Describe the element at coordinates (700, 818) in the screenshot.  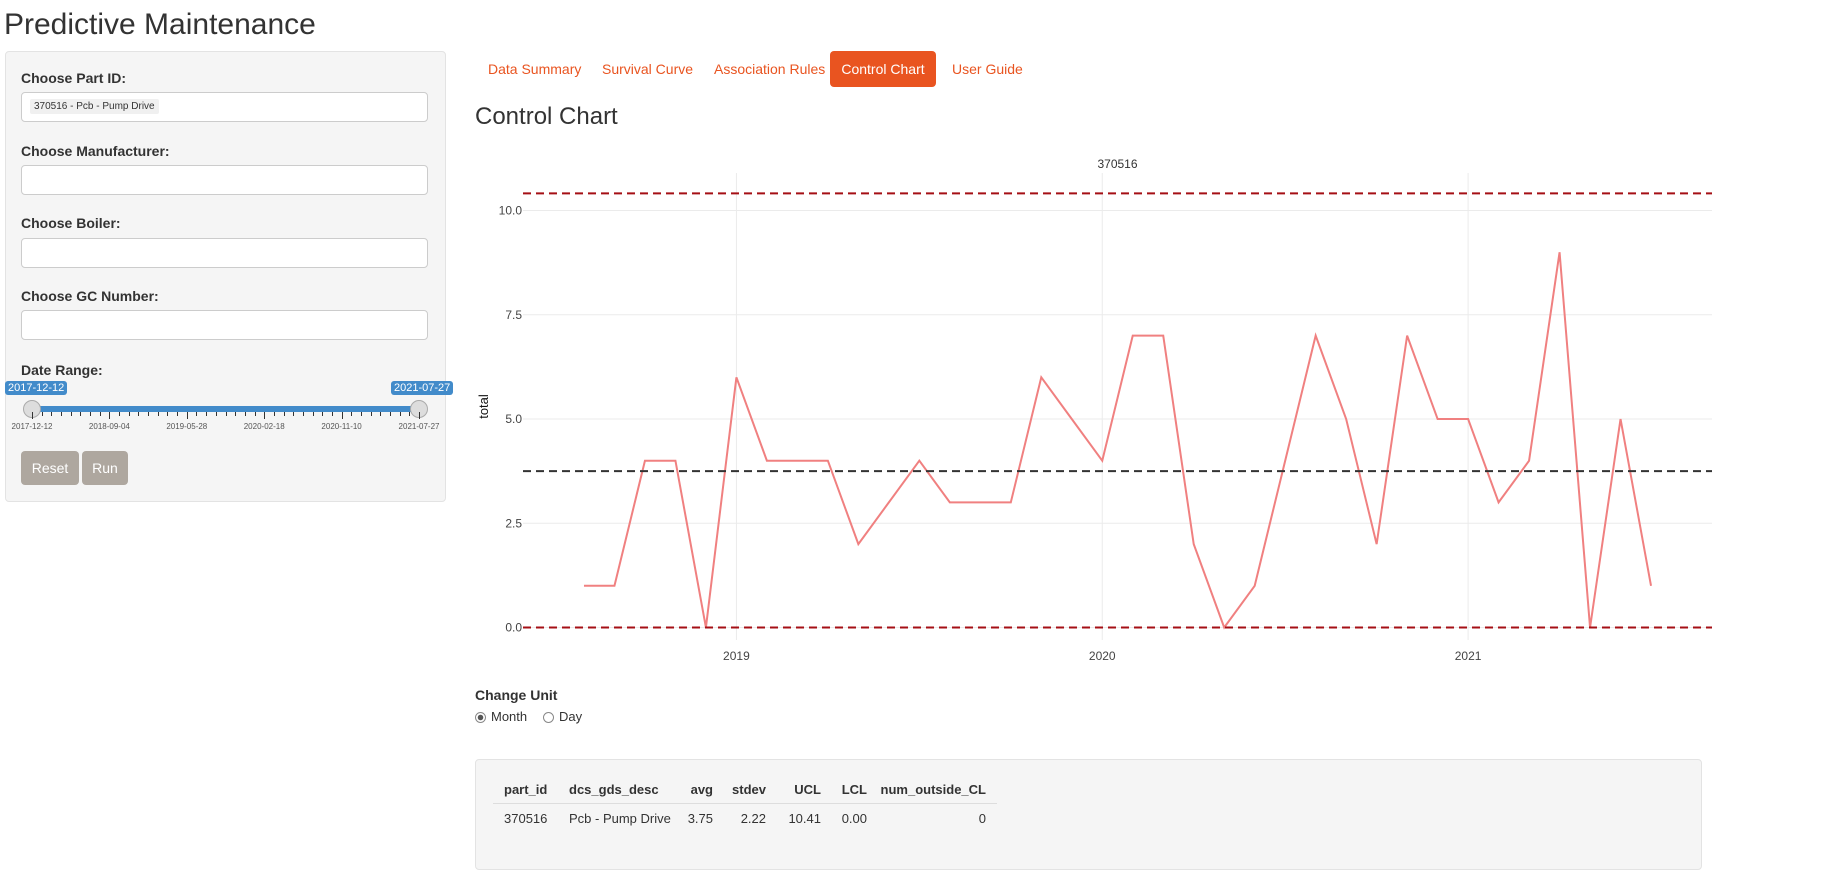
I see `table-cell: 3.75` at that location.